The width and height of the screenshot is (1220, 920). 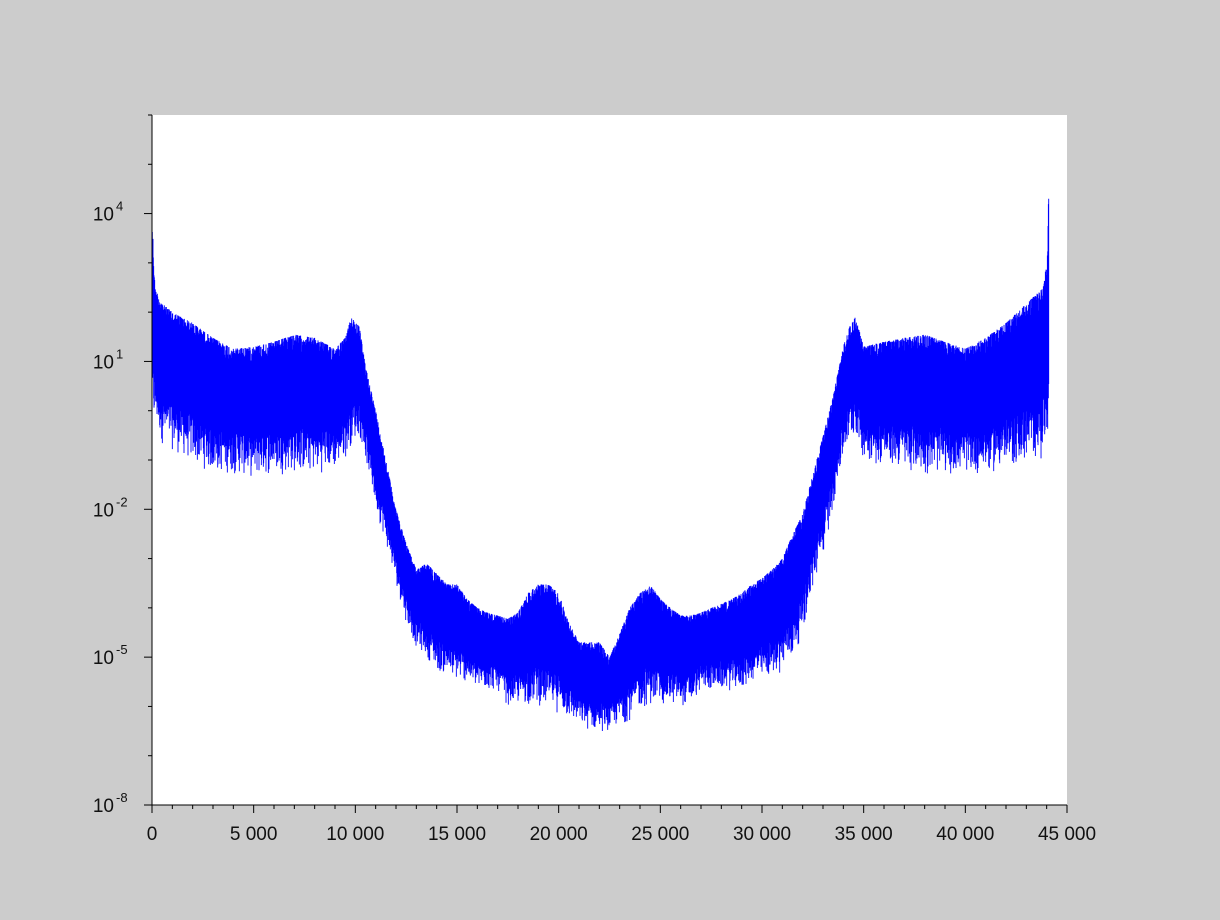 I want to click on x-tick-label: 30 000, so click(x=762, y=834).